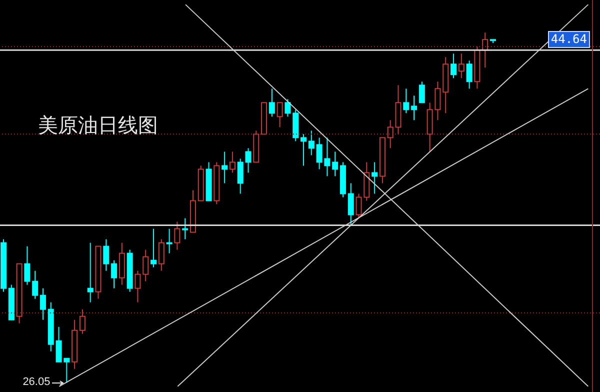  Describe the element at coordinates (98, 125) in the screenshot. I see `text: 美原油日线图` at that location.